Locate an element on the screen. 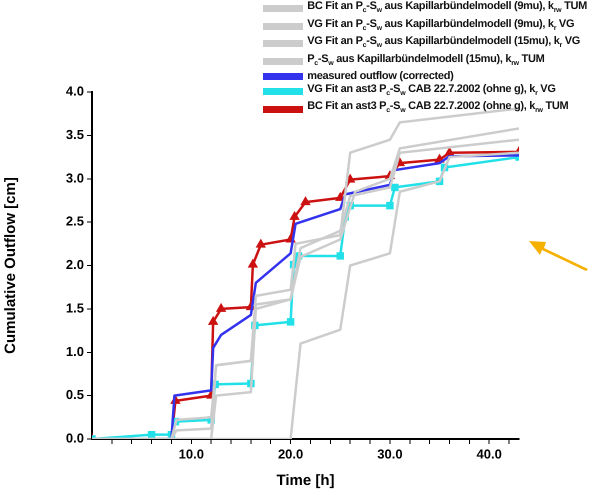  y-tick-label: 1.5 is located at coordinates (75, 308).